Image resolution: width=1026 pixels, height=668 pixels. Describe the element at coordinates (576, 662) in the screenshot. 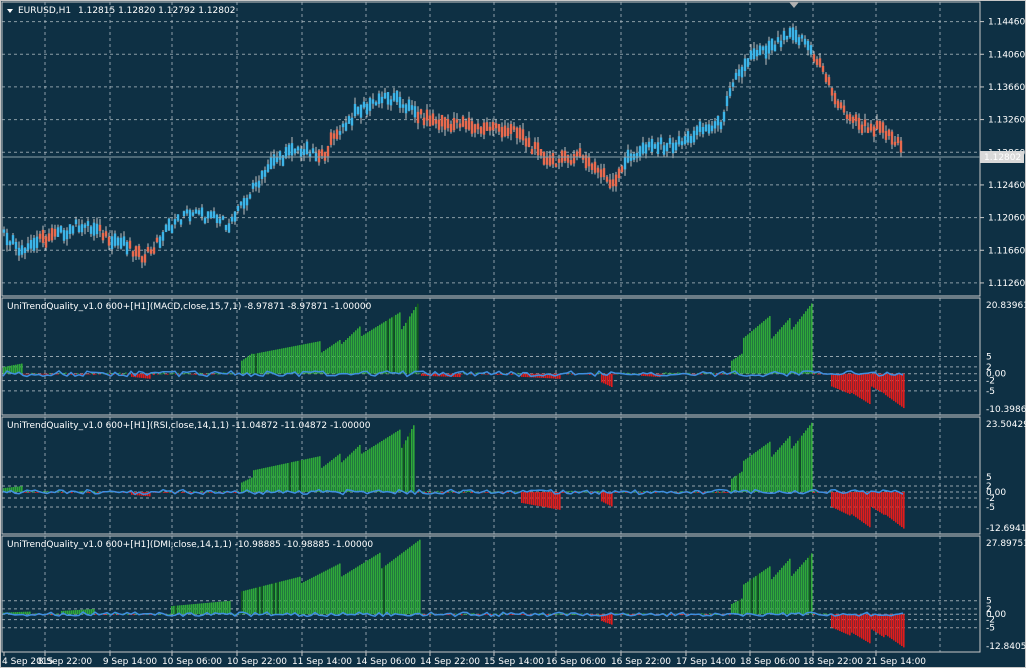

I see `time-axis-label: 16 Sep 06:00` at that location.